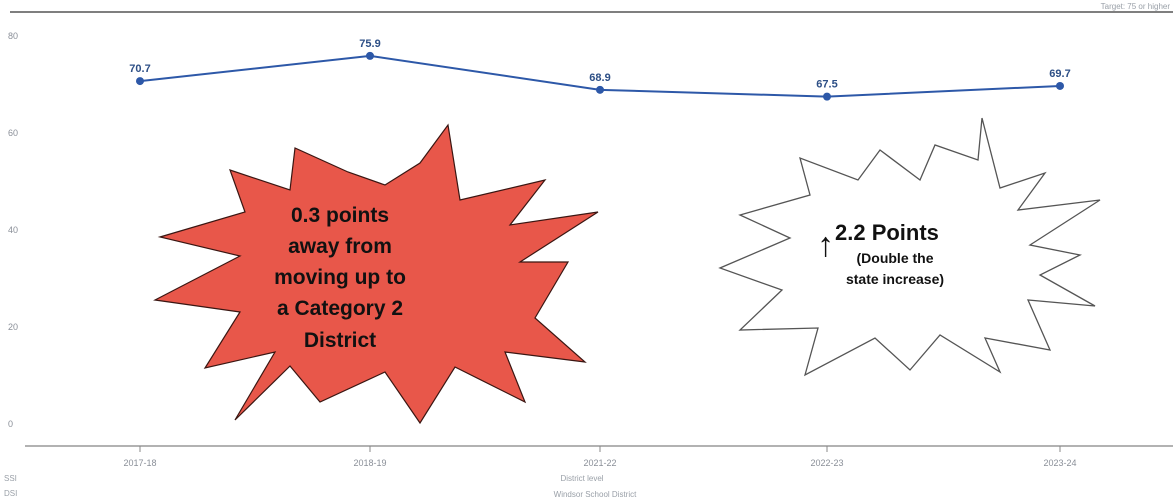  What do you see at coordinates (581, 478) in the screenshot?
I see `x-axis-title: District level` at bounding box center [581, 478].